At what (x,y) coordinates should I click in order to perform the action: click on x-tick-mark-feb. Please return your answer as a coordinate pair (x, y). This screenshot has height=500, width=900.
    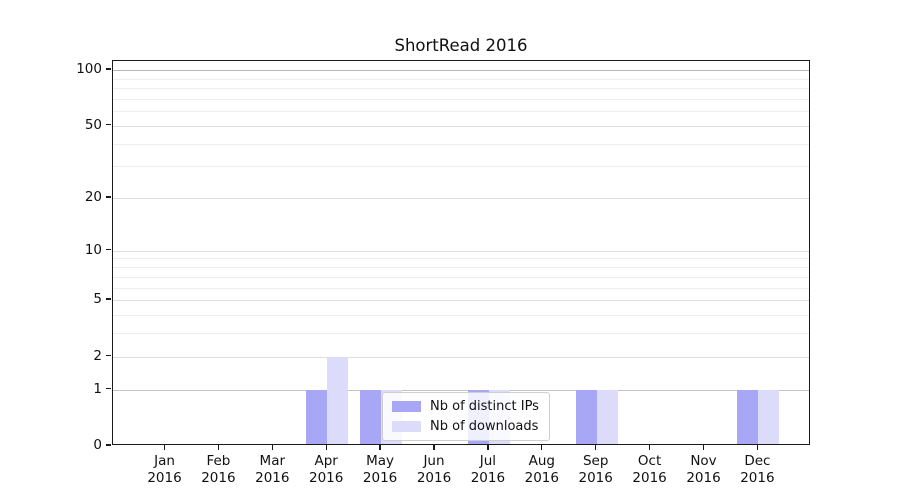
    Looking at the image, I should click on (218, 447).